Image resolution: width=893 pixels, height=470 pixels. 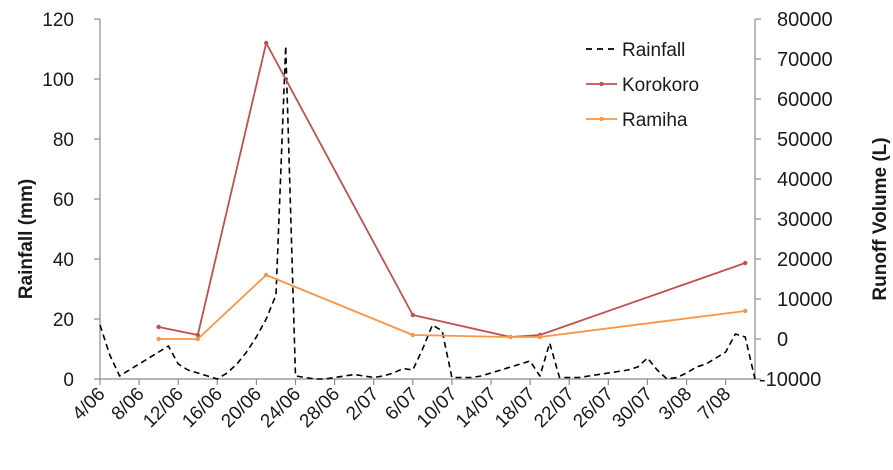 I want to click on y-tick-label-right: 30000, so click(x=805, y=220).